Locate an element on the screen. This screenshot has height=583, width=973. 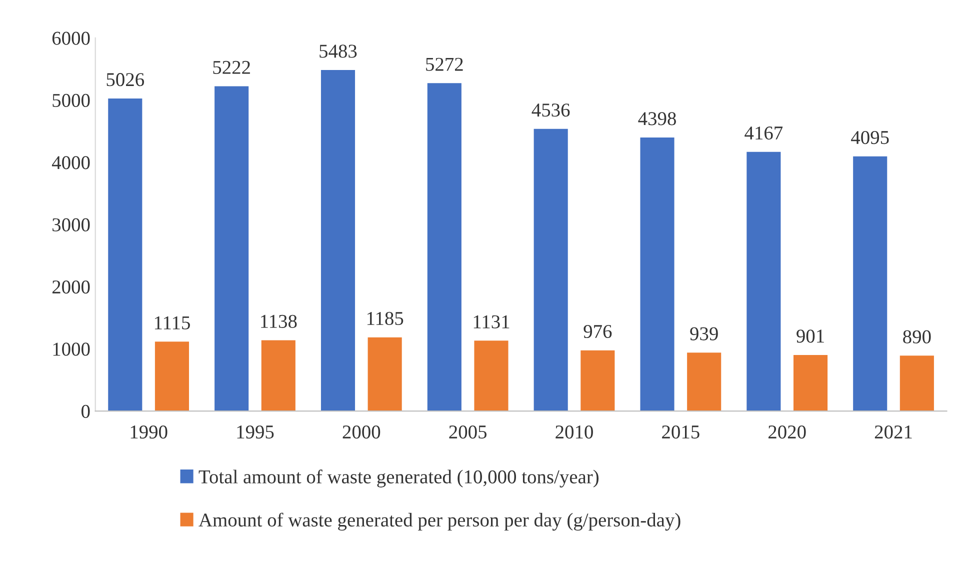
x-tick-label: 1995 is located at coordinates (255, 432).